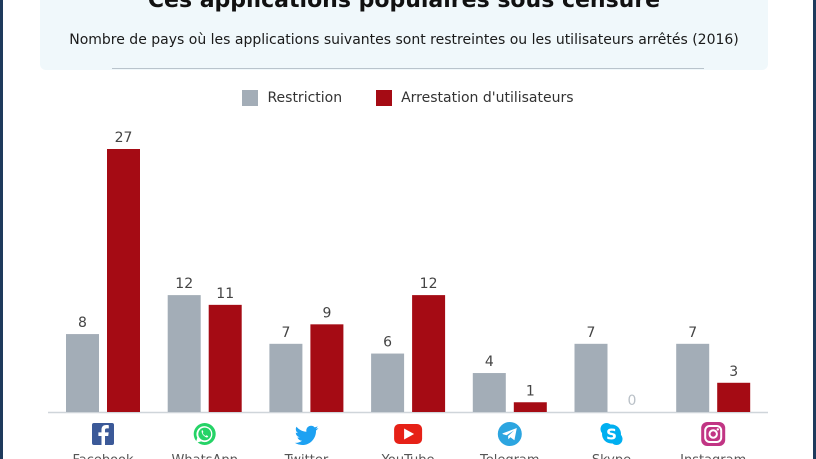  Describe the element at coordinates (326, 313) in the screenshot. I see `data-label-arrestation-twitter: 9` at that location.